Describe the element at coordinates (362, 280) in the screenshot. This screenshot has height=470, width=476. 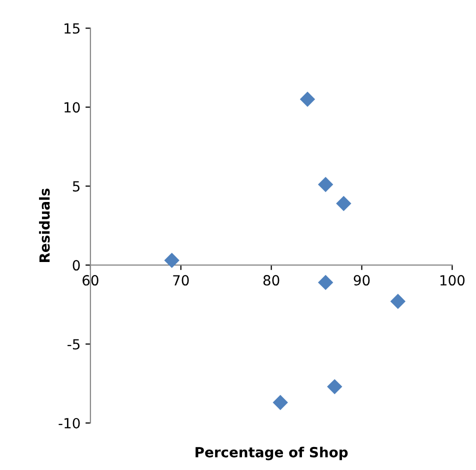
I see `x-tick-label: 90` at that location.